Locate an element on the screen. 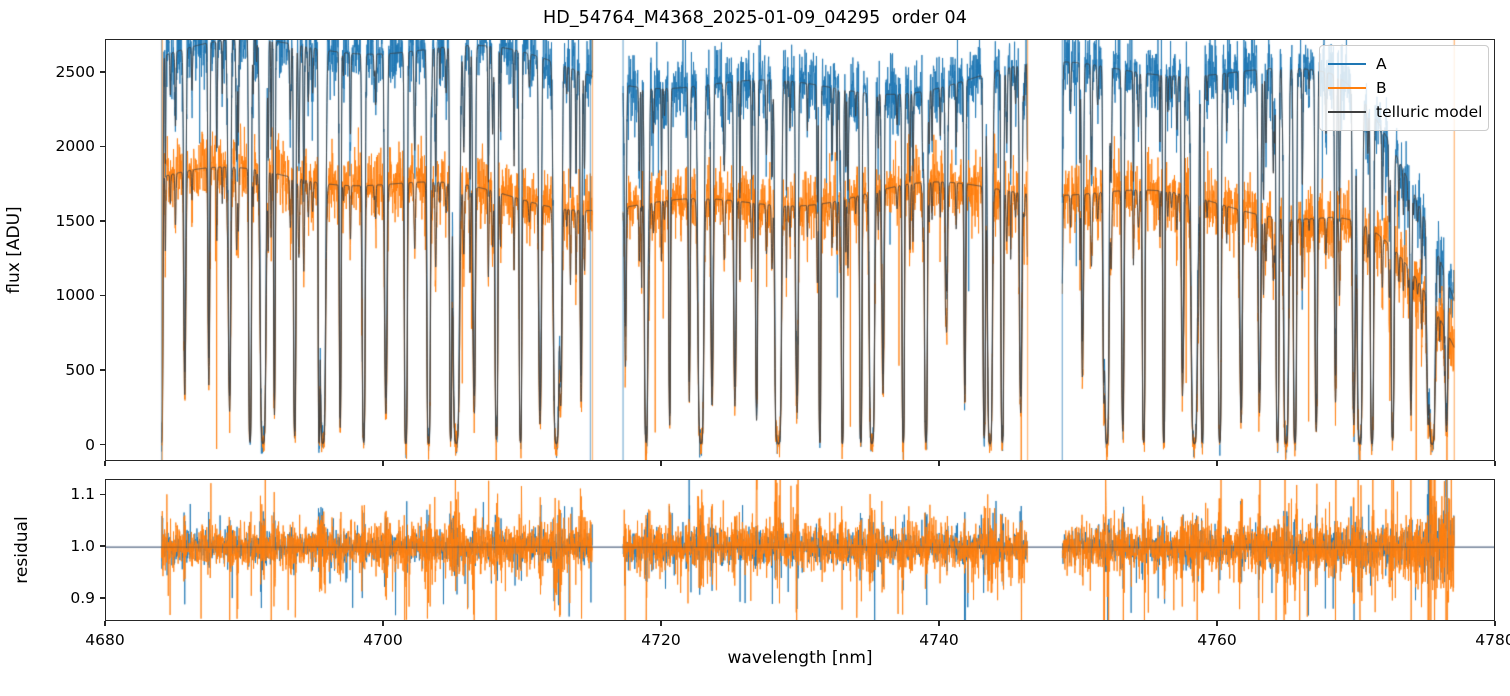 The height and width of the screenshot is (696, 1510). legend-entry-a: A is located at coordinates (1404, 64).